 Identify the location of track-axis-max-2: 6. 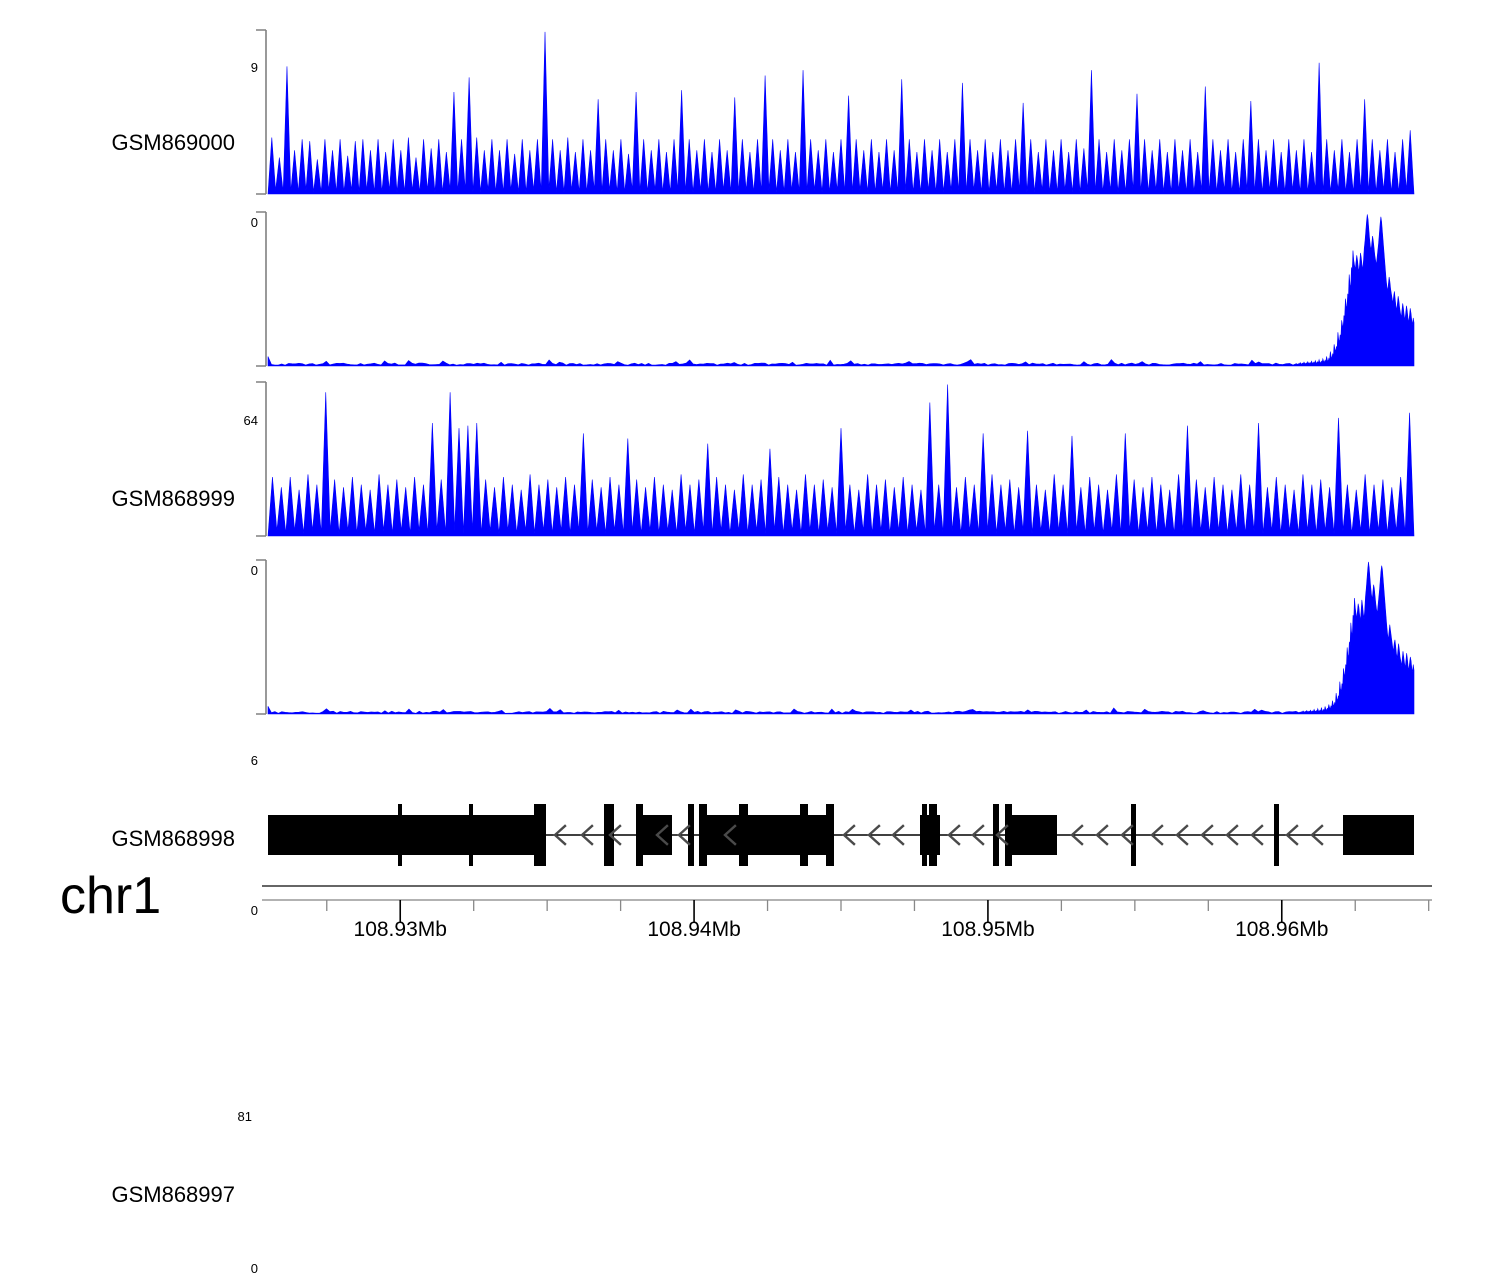
(254, 760).